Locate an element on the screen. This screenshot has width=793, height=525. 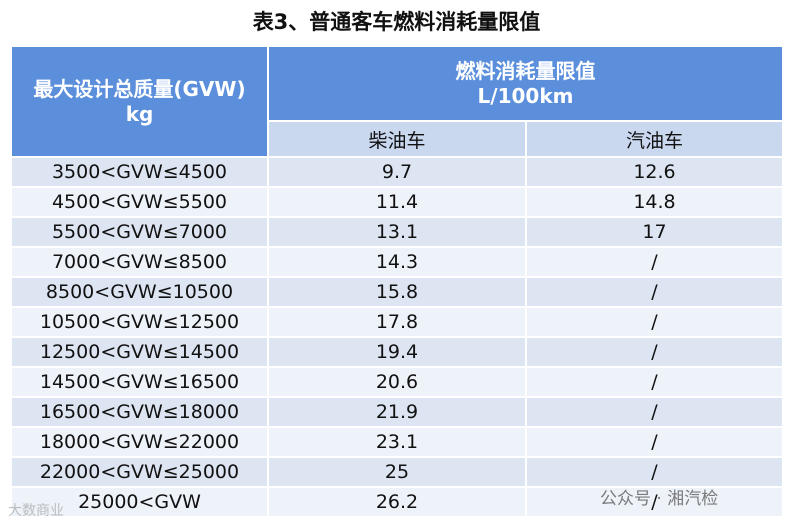
table-row: 3500<GVW≤4500 9.7 12.6 is located at coordinates (397, 172).